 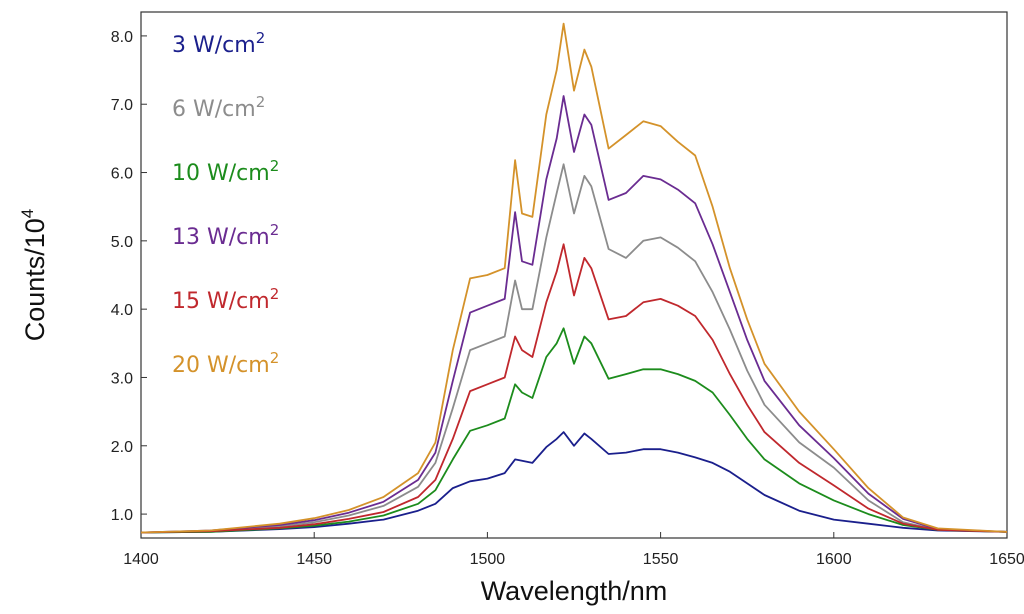 What do you see at coordinates (122, 37) in the screenshot?
I see `y-tick-label: 8.0` at bounding box center [122, 37].